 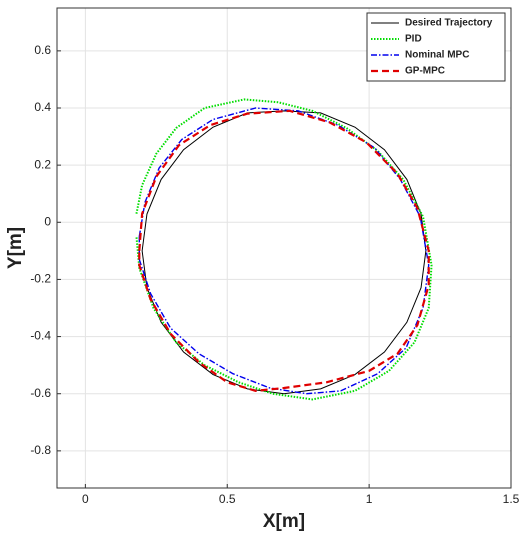 What do you see at coordinates (47, 221) in the screenshot?
I see `y-tick-label: 0` at bounding box center [47, 221].